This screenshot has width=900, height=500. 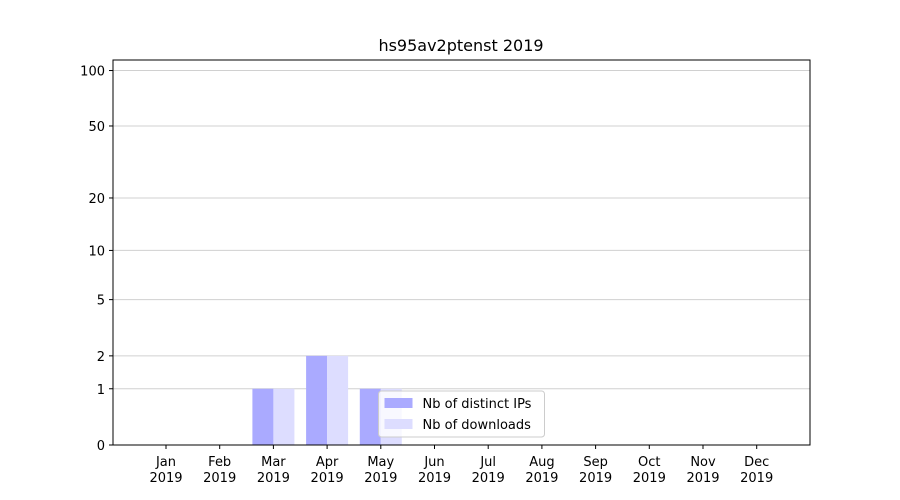 What do you see at coordinates (96, 127) in the screenshot?
I see `y-tick-label: 50` at bounding box center [96, 127].